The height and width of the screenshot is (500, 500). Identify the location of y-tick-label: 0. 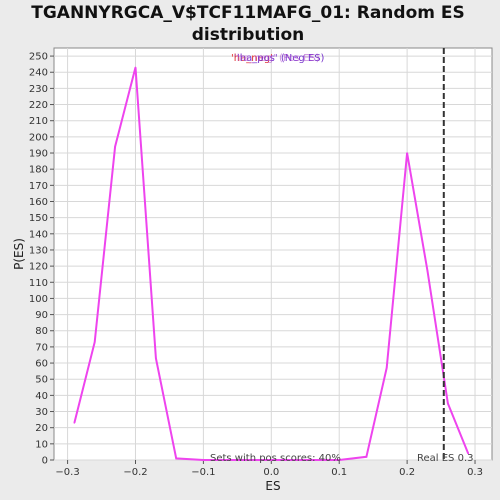
(45, 461).